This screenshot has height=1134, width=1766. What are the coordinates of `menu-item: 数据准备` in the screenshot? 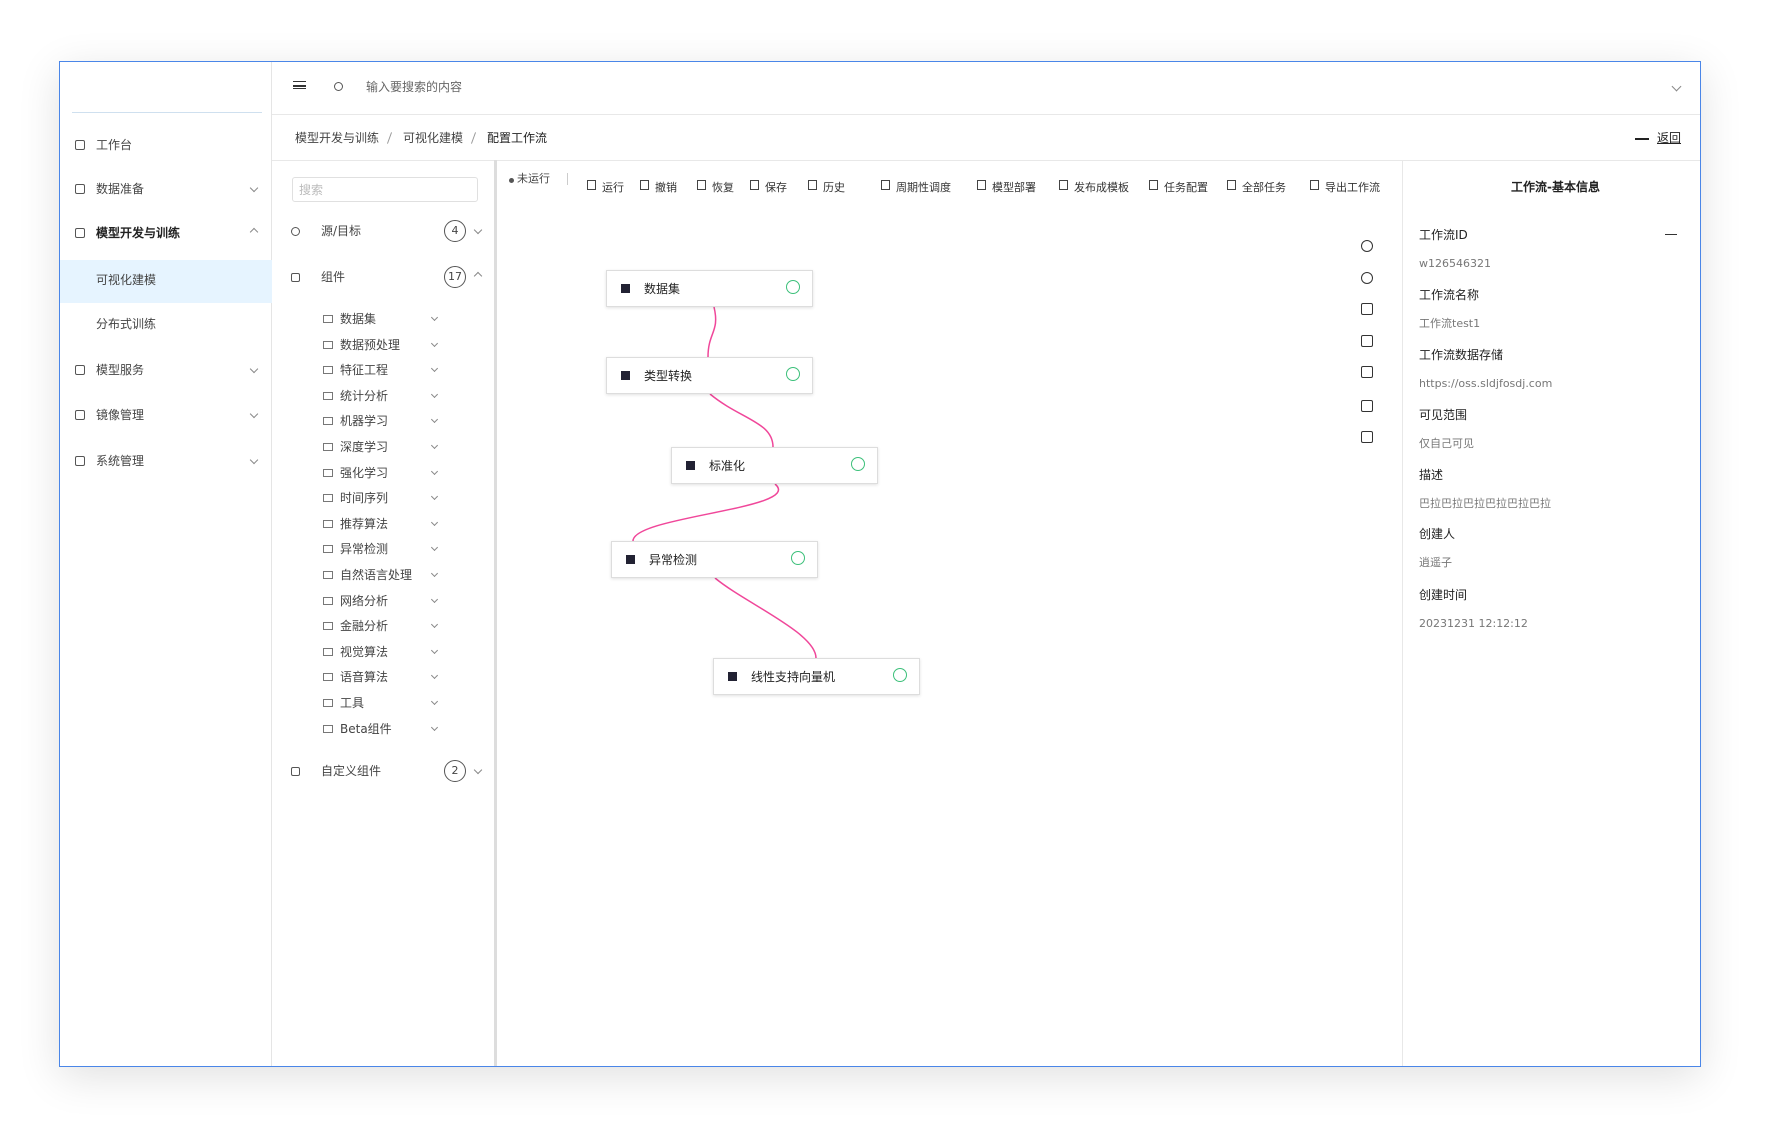 It's located at (120, 189).